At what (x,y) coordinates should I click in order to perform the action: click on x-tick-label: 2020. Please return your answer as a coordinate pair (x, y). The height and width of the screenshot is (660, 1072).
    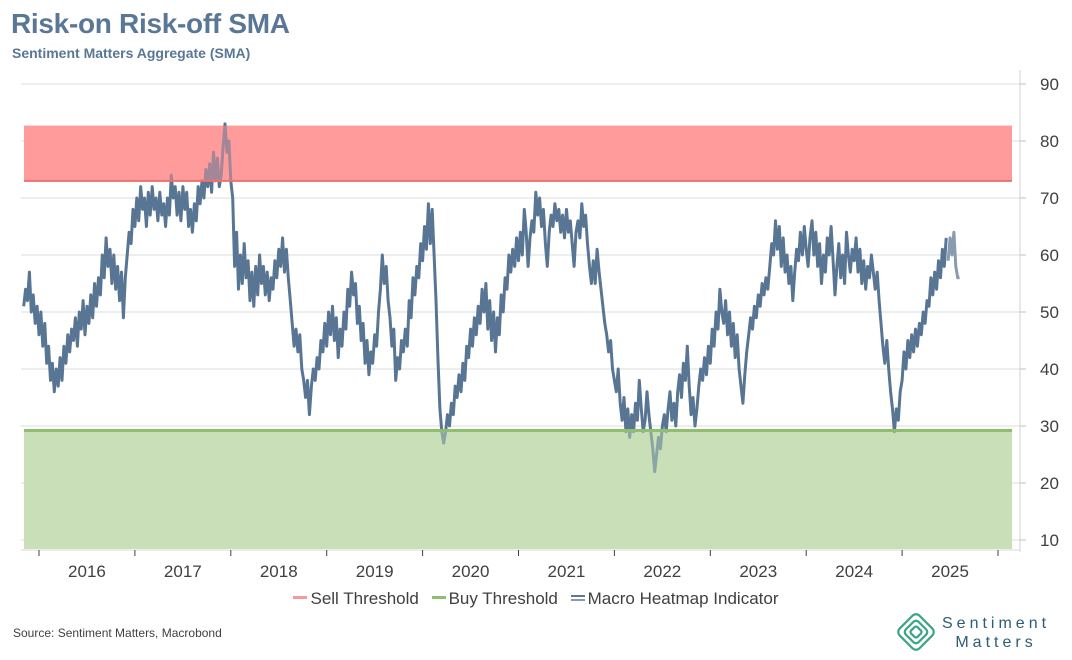
    Looking at the image, I should click on (471, 571).